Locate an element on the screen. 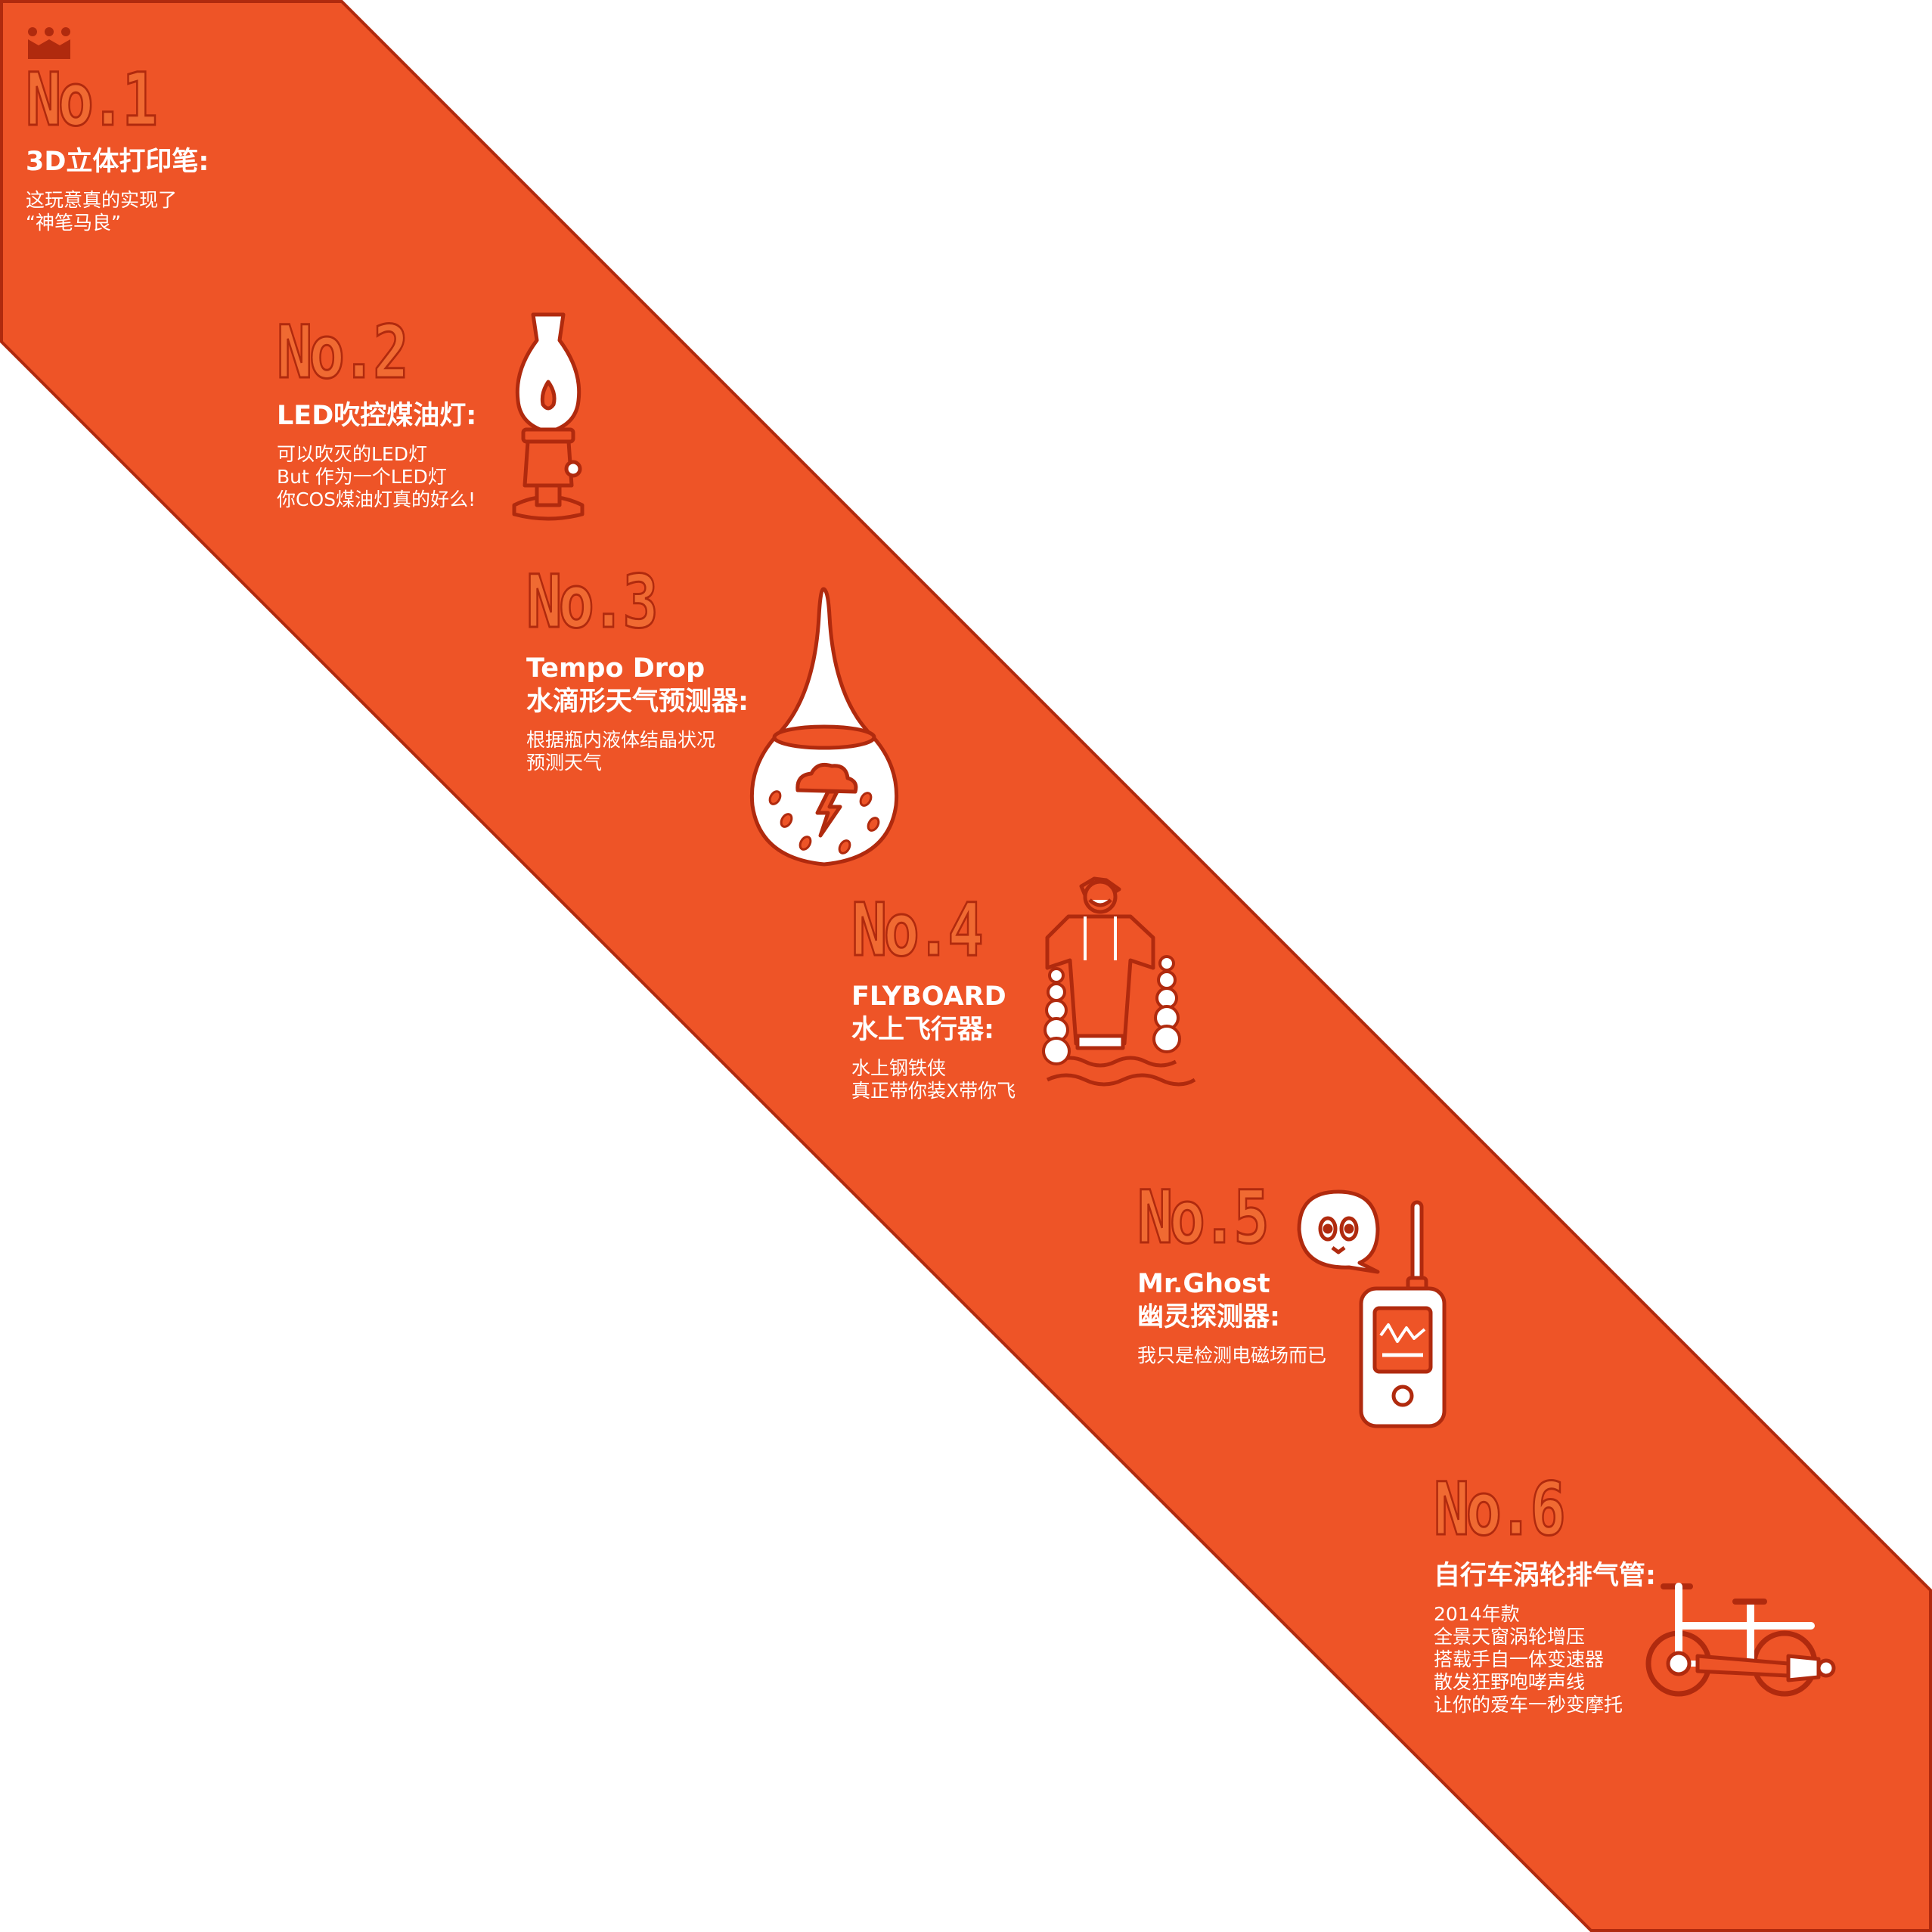 The height and width of the screenshot is (1932, 1932). rank-label: No.2 is located at coordinates (343, 353).